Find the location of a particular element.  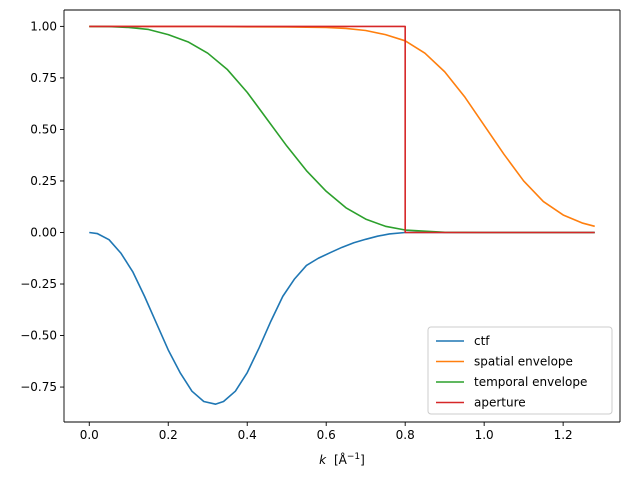

y-tick-label: 0.00 is located at coordinates (43, 232).